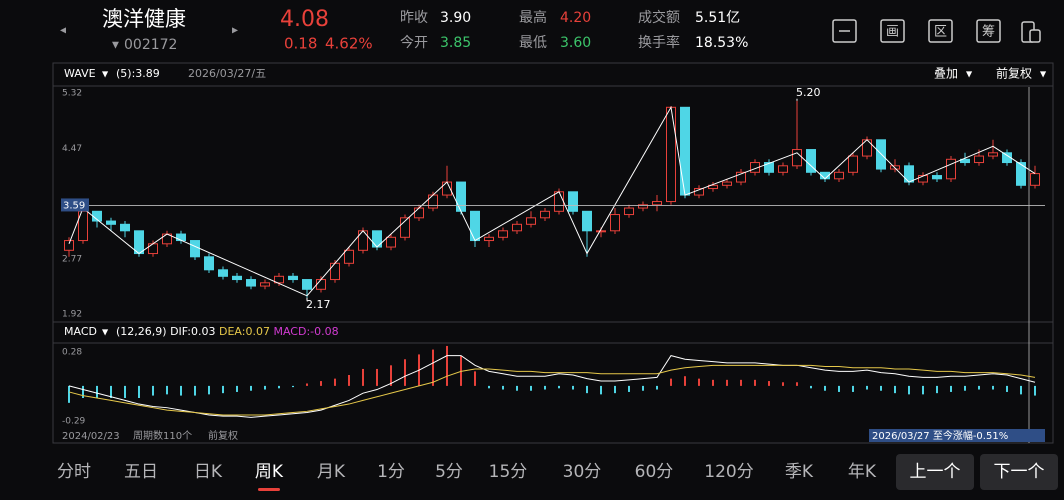 This screenshot has width=1064, height=500. Describe the element at coordinates (808, 92) in the screenshot. I see `annotation: 5.20` at that location.